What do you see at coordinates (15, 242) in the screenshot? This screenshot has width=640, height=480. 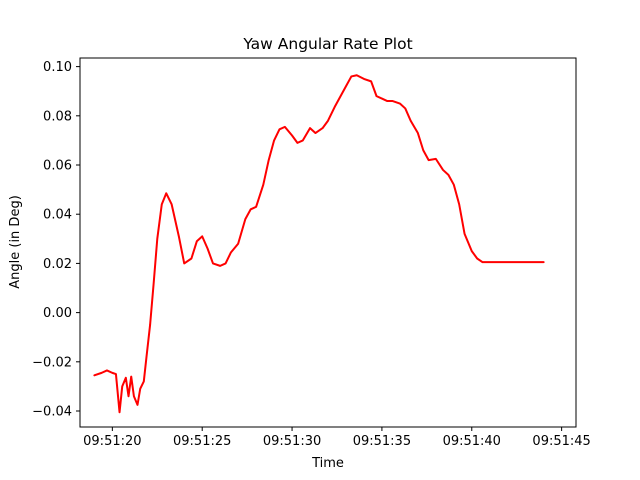 I see `y-axis-label: Angle (in Deg)` at bounding box center [15, 242].